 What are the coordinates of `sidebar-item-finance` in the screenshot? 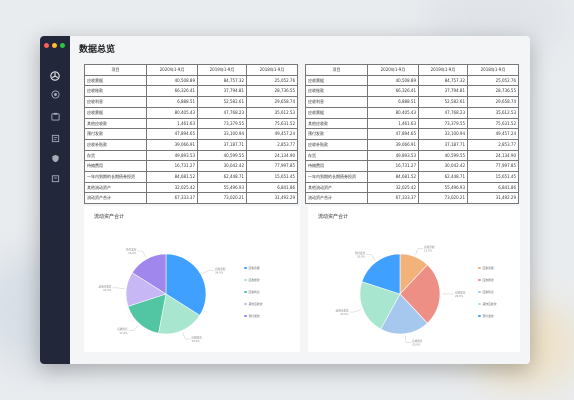 It's located at (55, 116).